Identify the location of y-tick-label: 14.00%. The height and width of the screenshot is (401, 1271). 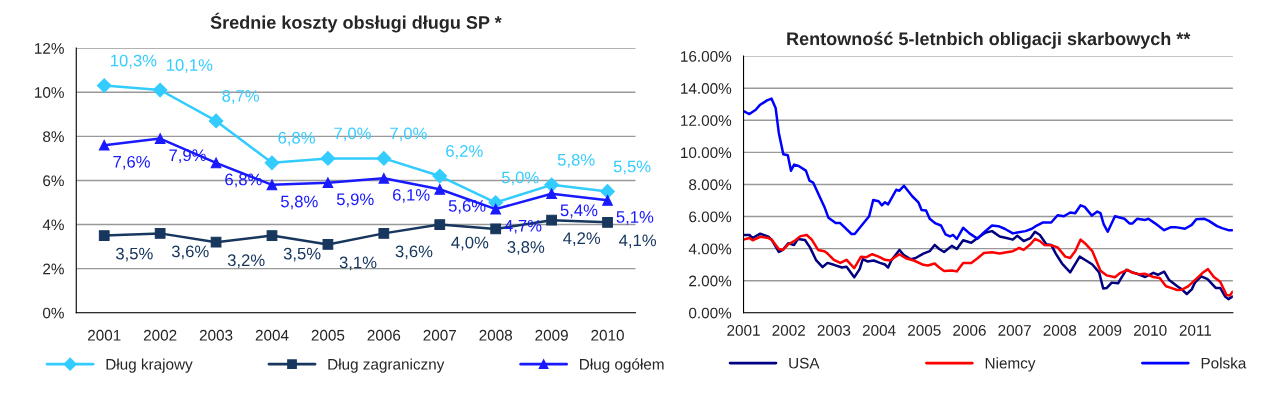
(706, 88).